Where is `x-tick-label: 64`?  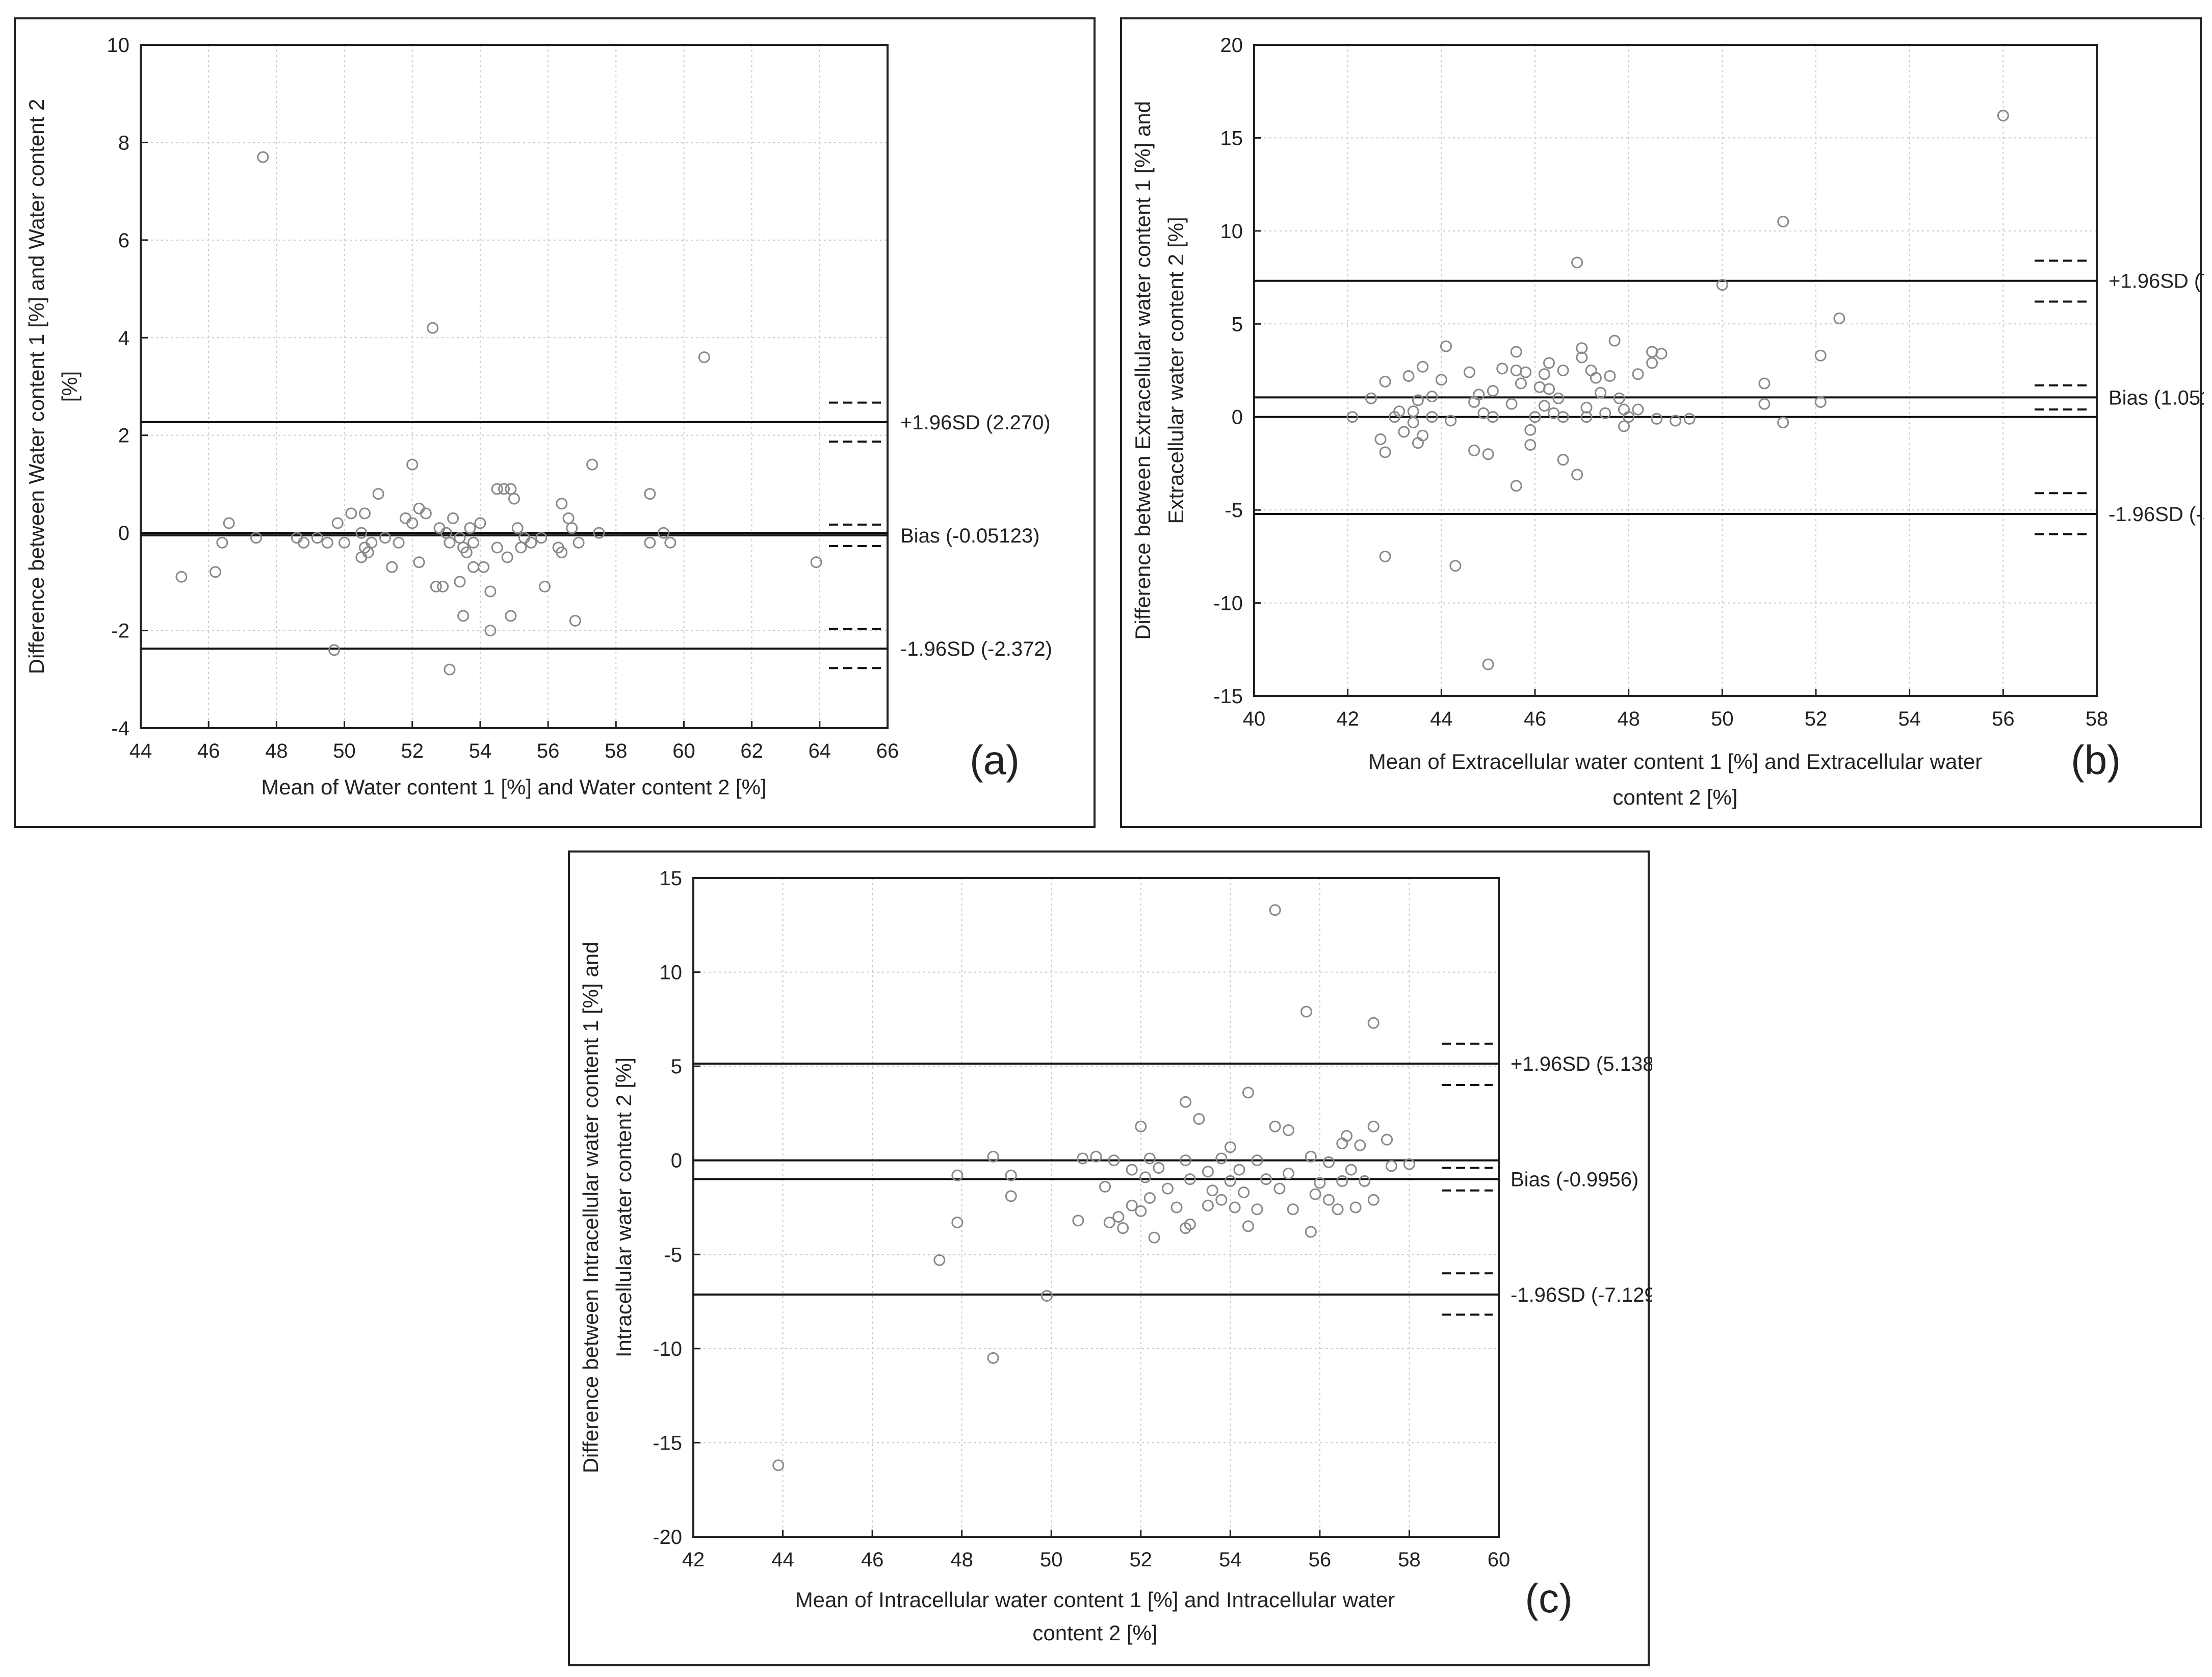
x-tick-label: 64 is located at coordinates (820, 751).